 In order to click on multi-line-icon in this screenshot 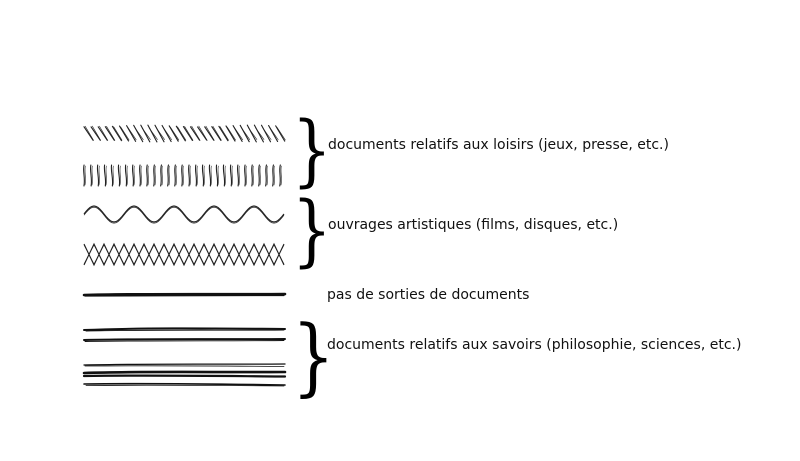, I will do `click(184, 375)`.